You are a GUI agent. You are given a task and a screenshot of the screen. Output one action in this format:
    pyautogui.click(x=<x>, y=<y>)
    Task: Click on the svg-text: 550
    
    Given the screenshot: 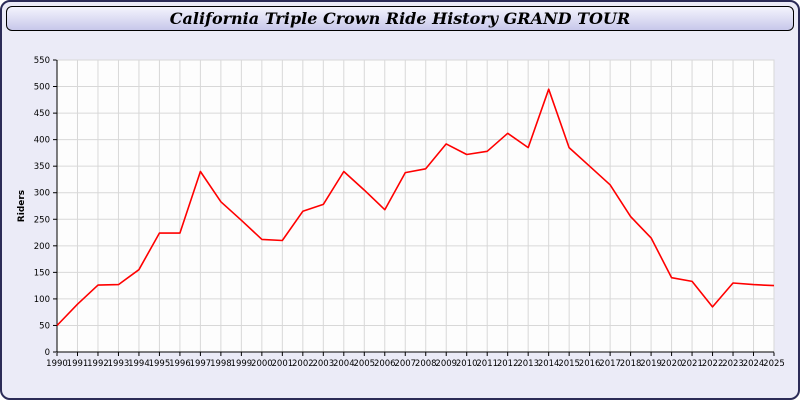 What is the action you would take?
    pyautogui.click(x=42, y=61)
    